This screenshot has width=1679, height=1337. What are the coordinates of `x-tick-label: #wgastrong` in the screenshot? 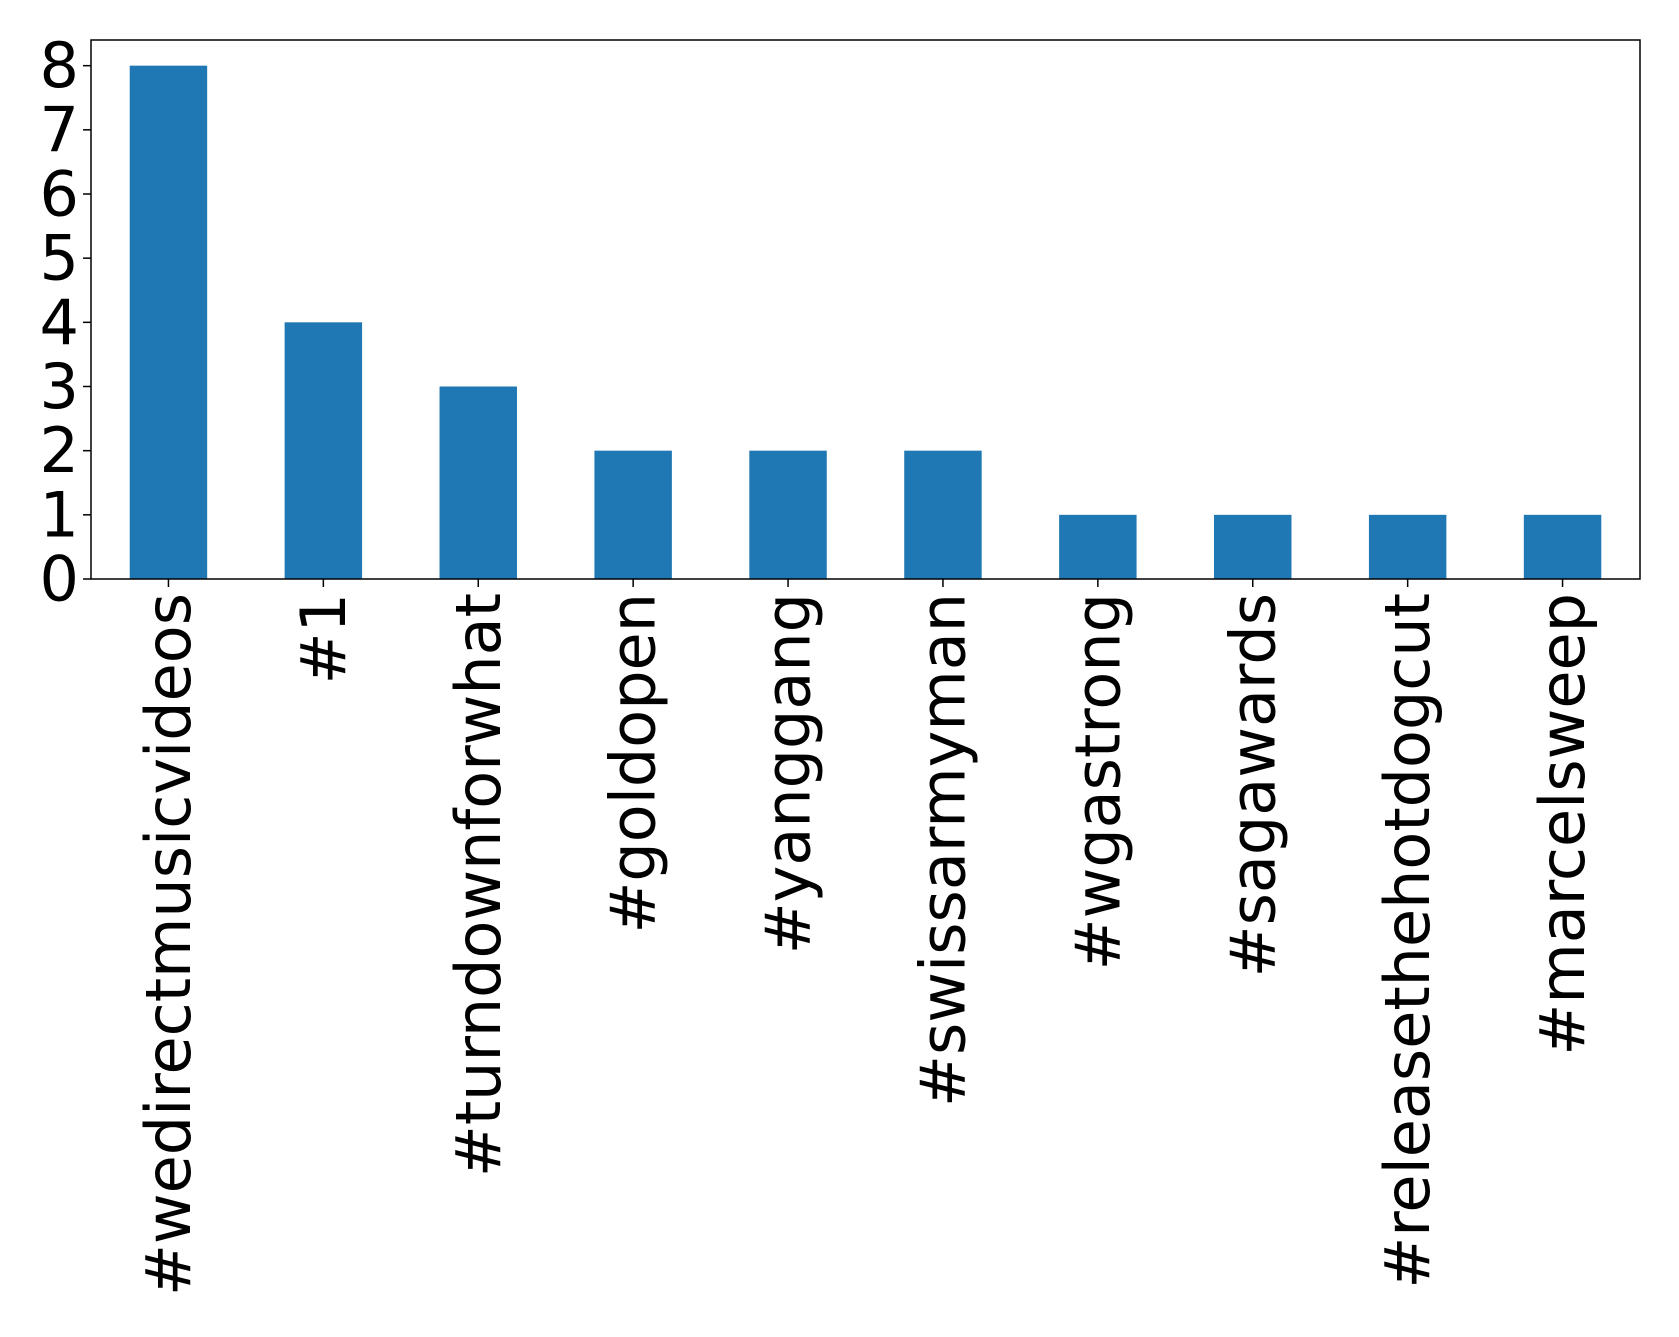 It's located at (1097, 781).